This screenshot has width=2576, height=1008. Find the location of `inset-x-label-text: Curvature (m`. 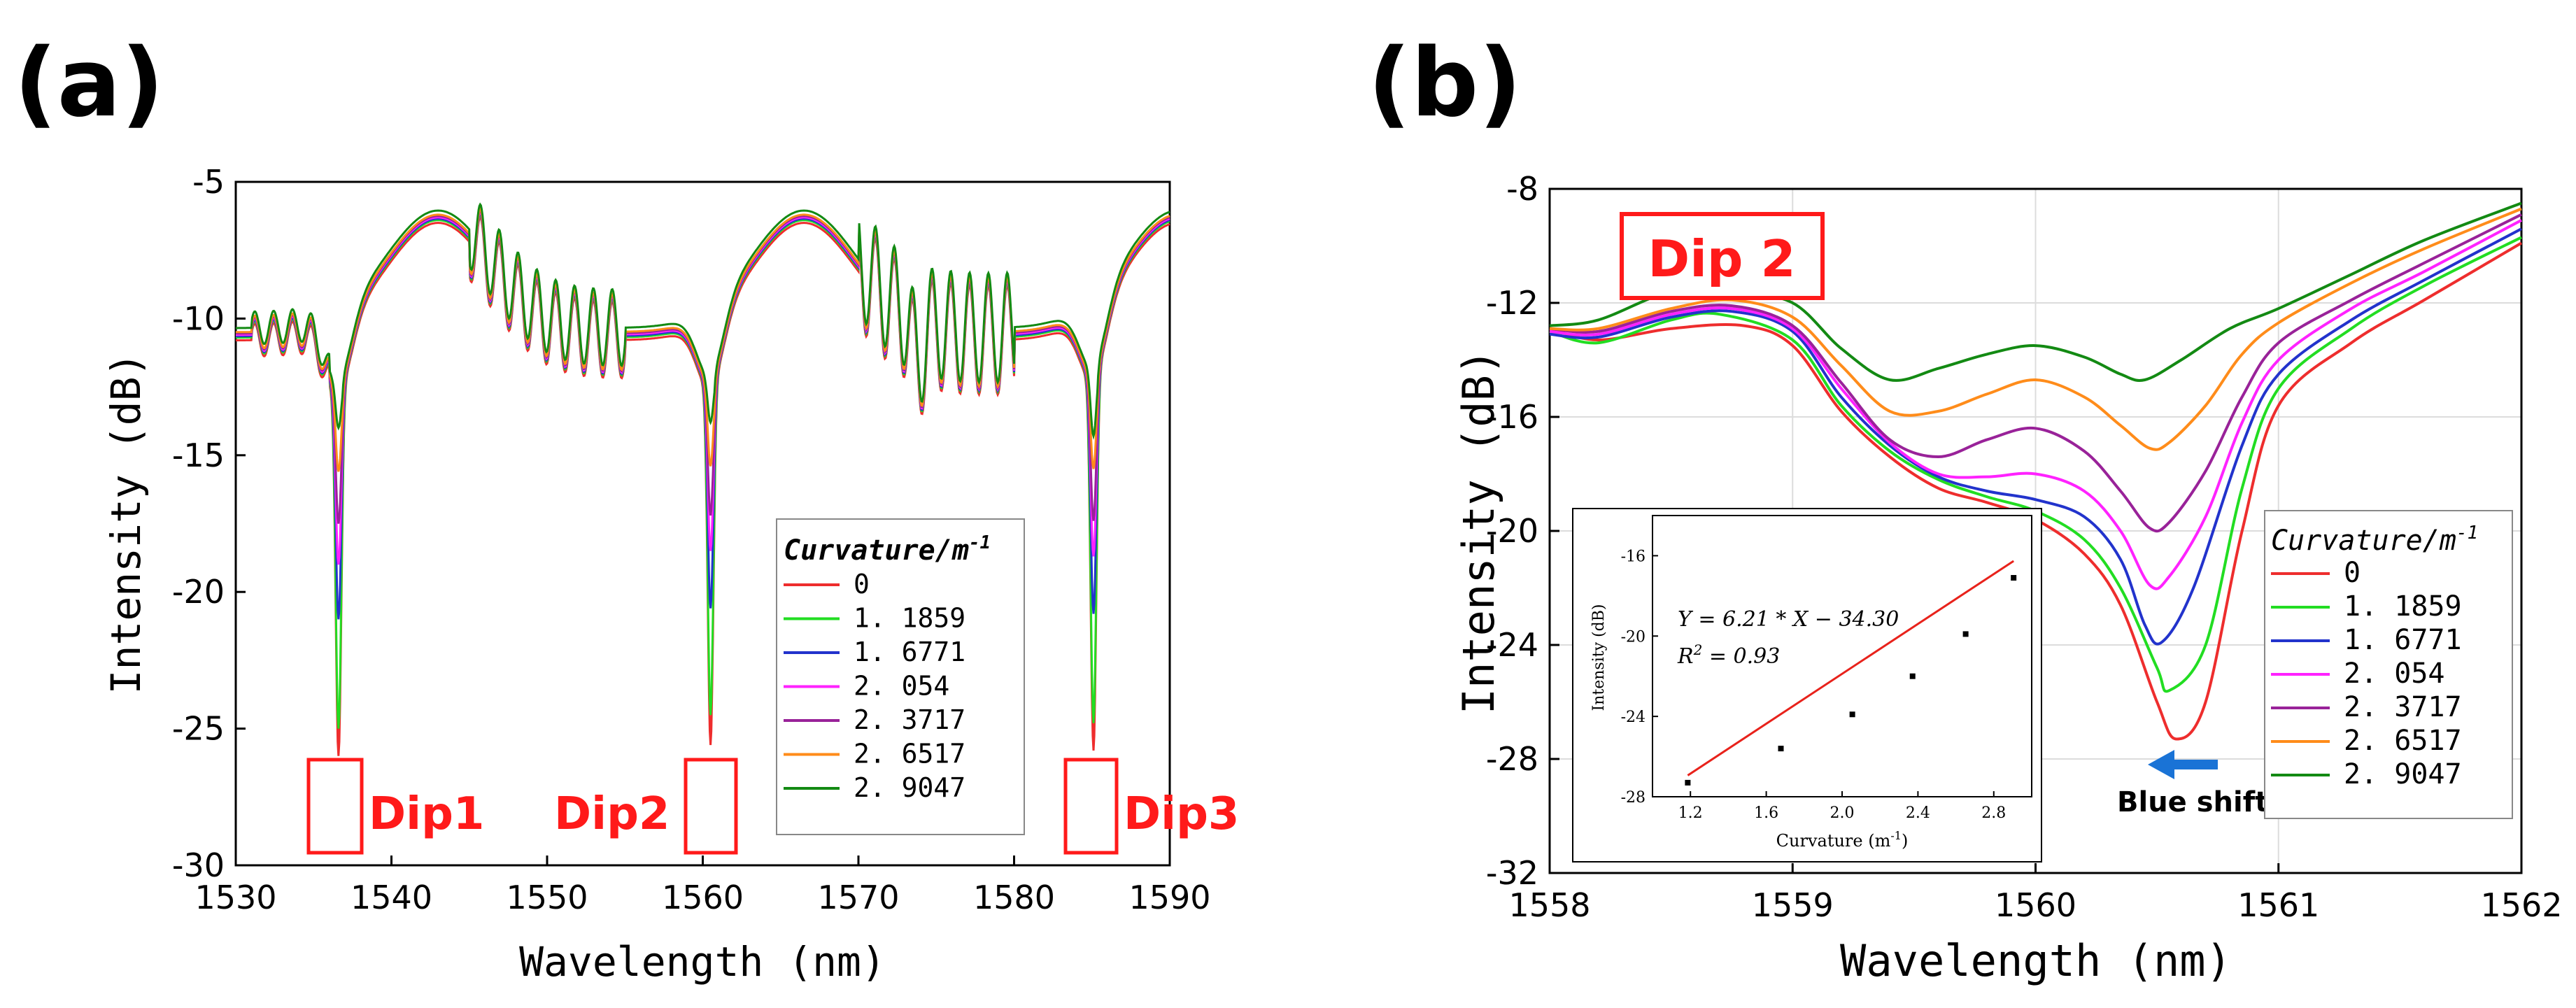

inset-x-label-text: Curvature (m is located at coordinates (1833, 841).